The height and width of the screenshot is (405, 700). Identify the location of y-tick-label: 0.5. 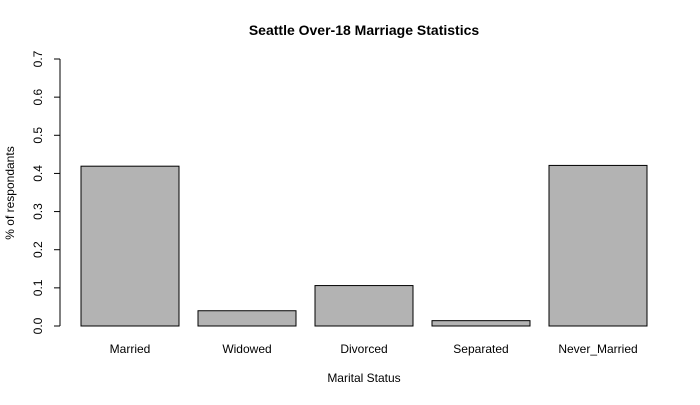
(38, 135).